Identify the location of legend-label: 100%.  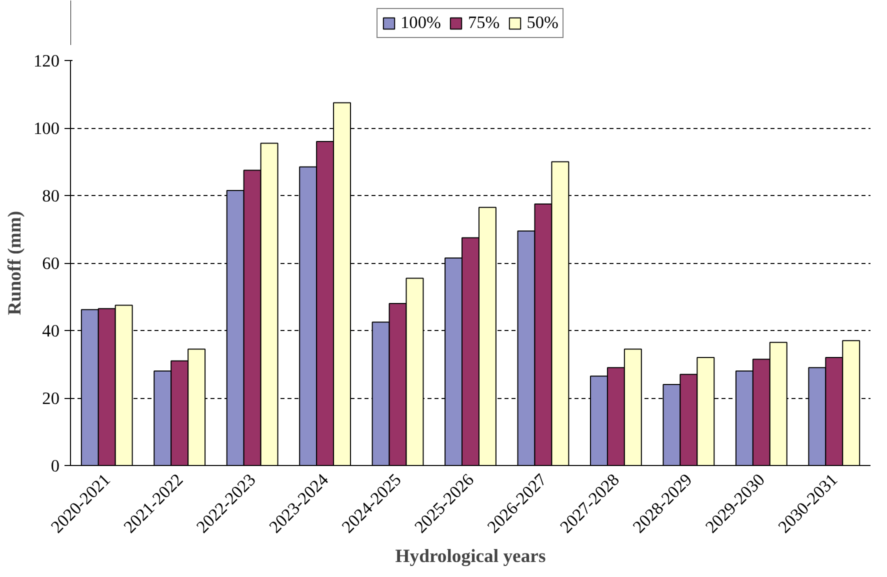
(420, 22).